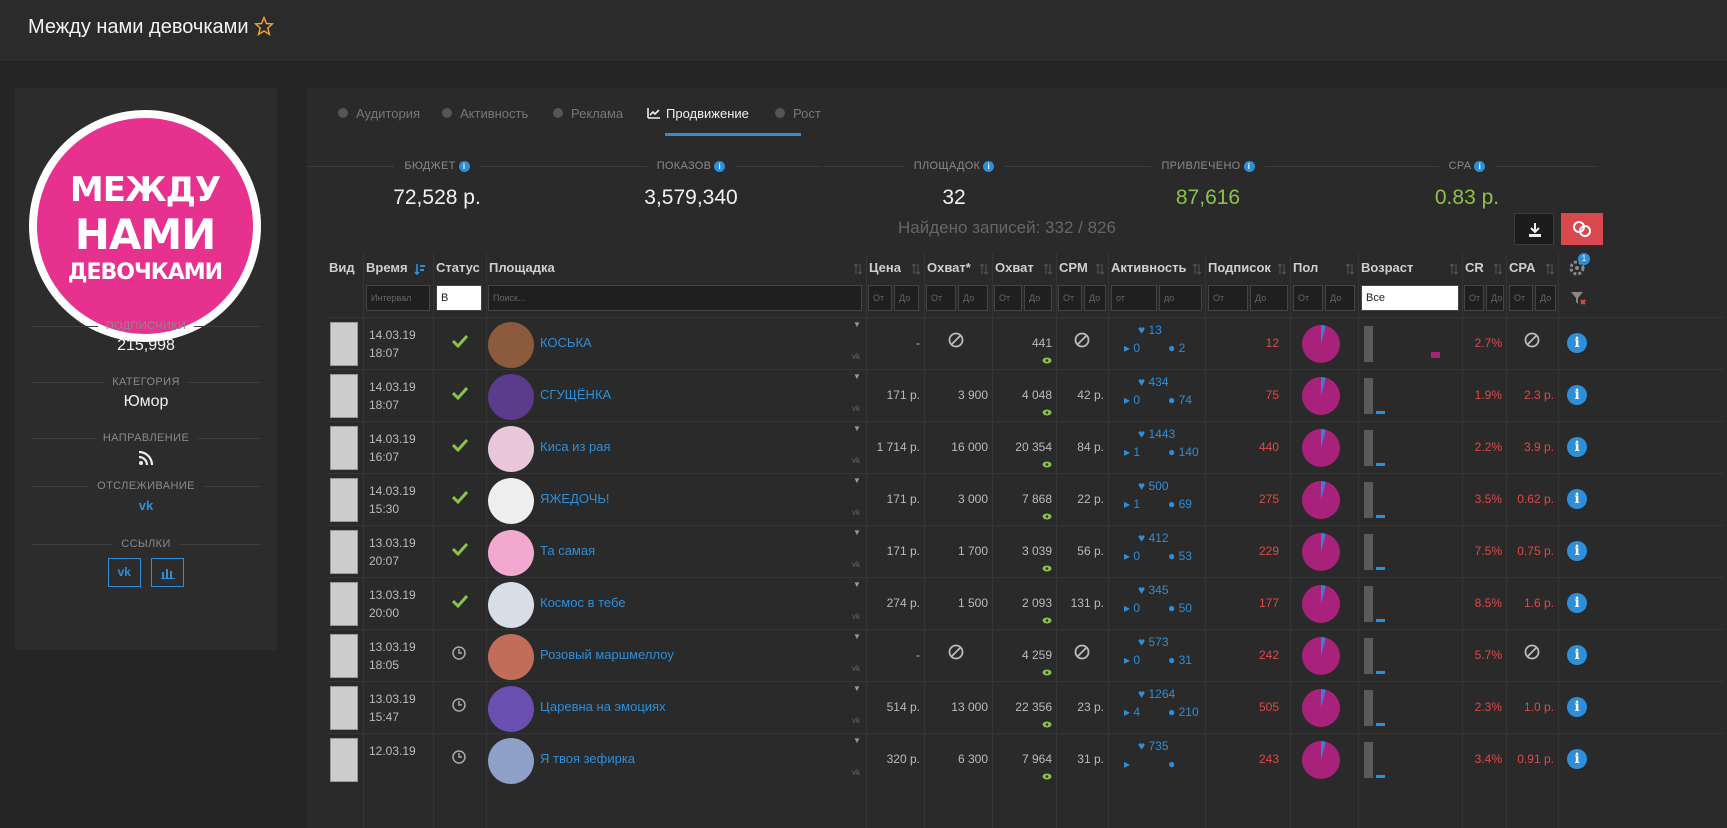 The width and height of the screenshot is (1727, 828). Describe the element at coordinates (575, 498) in the screenshot. I see `community-name: ЯЖЕДОЧЬ!` at that location.